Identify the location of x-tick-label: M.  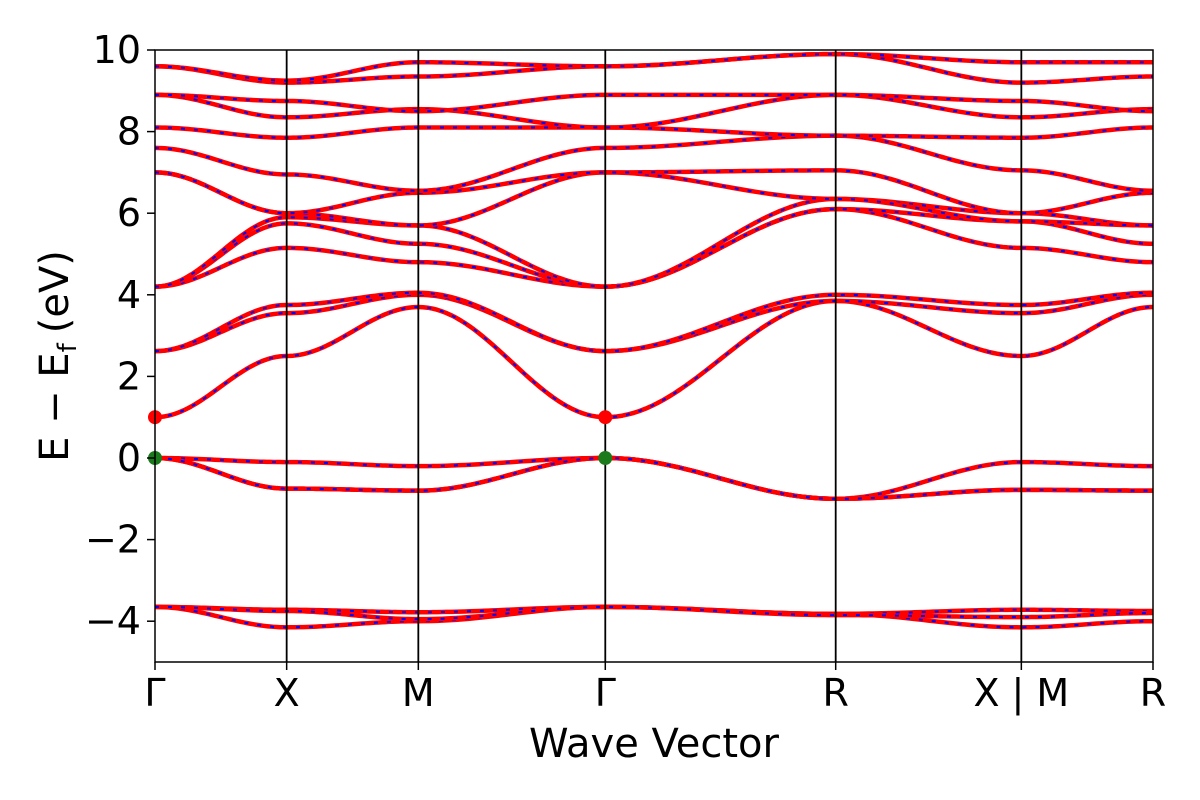
(418, 693).